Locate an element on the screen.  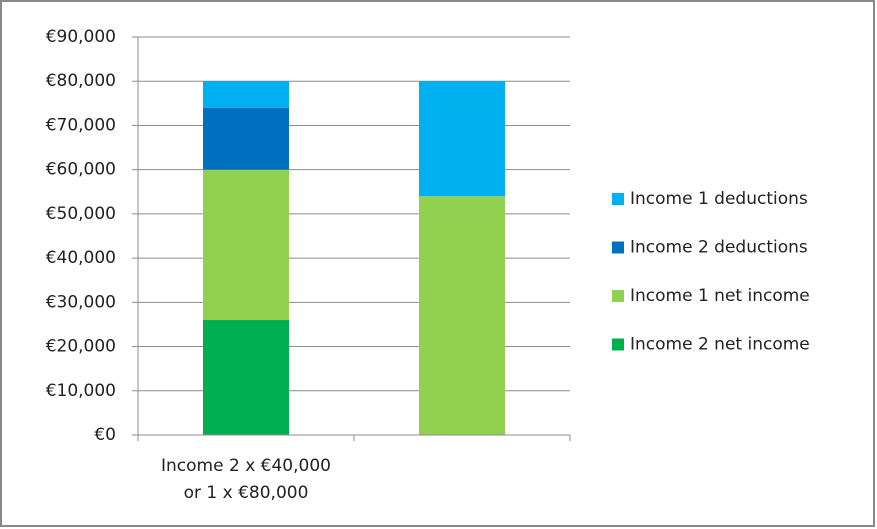
y-tick-label: €50,000 is located at coordinates (81, 214).